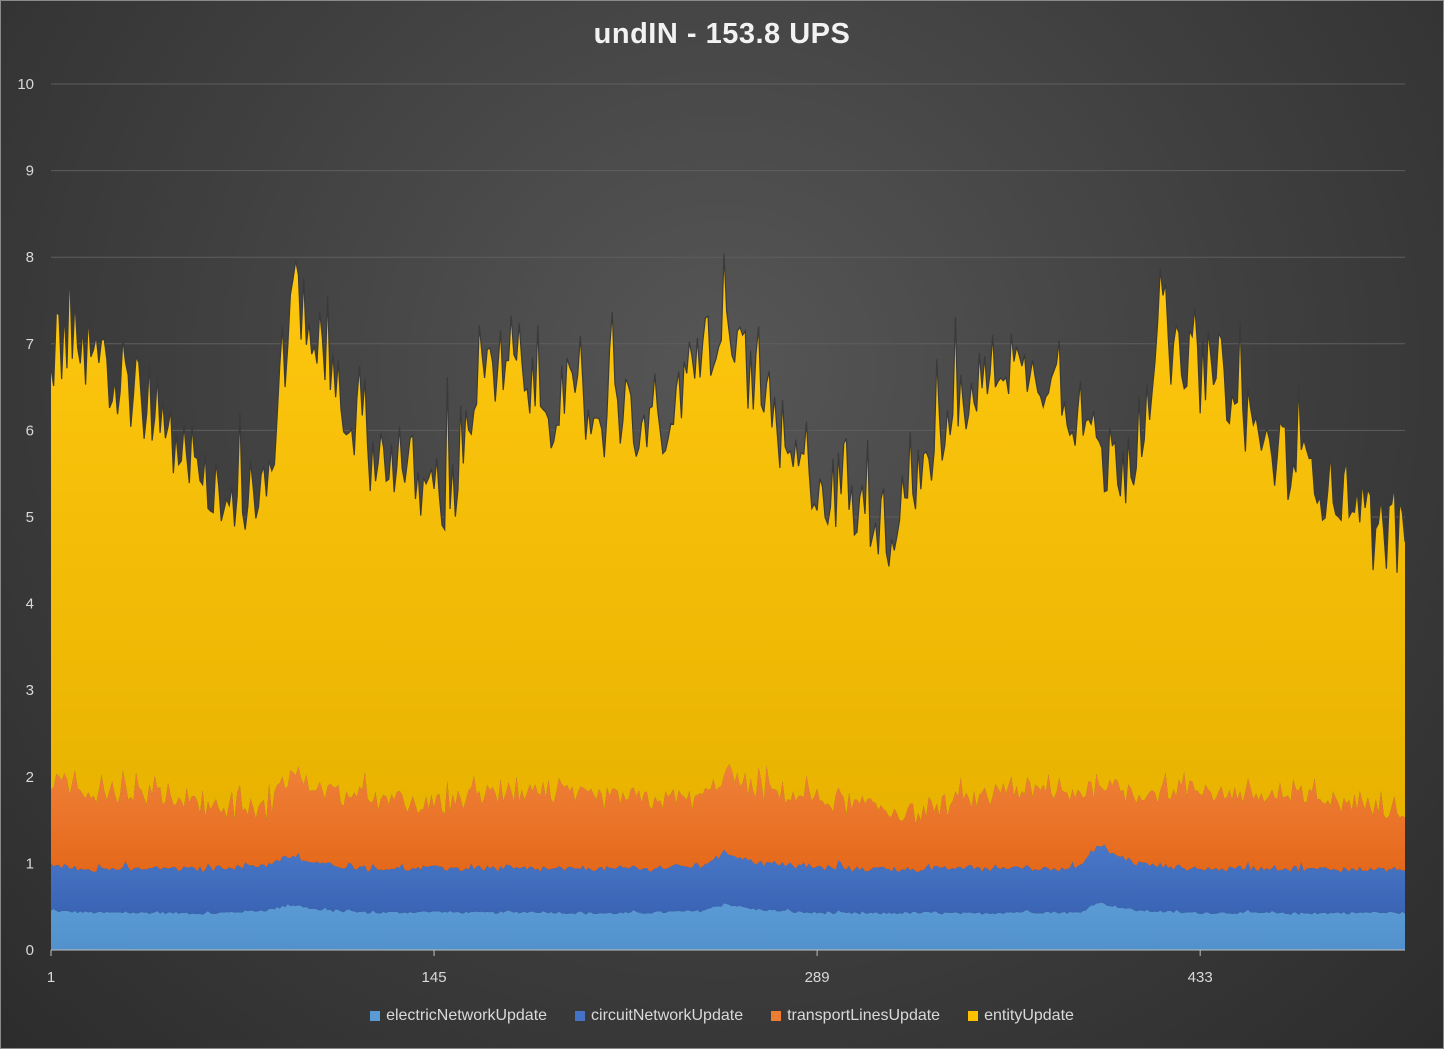  What do you see at coordinates (30, 517) in the screenshot?
I see `y-tick-label: 5` at bounding box center [30, 517].